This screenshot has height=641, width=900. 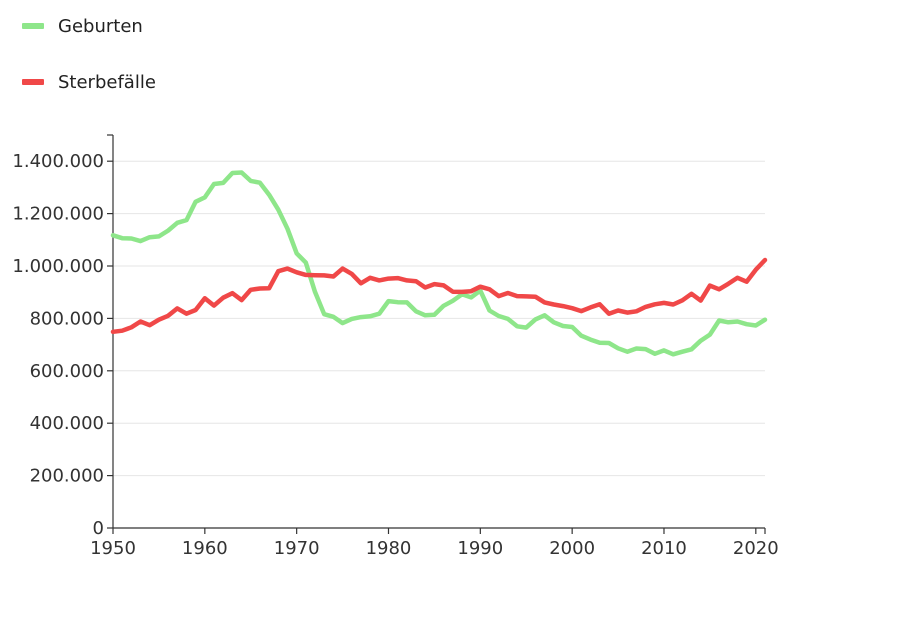 I want to click on series-line-sterbefaelle, so click(x=439, y=296).